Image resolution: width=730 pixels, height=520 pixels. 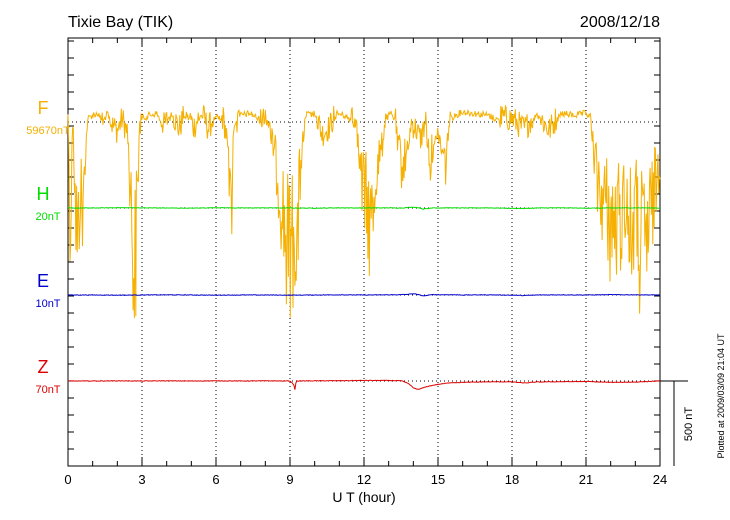 What do you see at coordinates (141, 479) in the screenshot?
I see `x-tick-label: 3` at bounding box center [141, 479].